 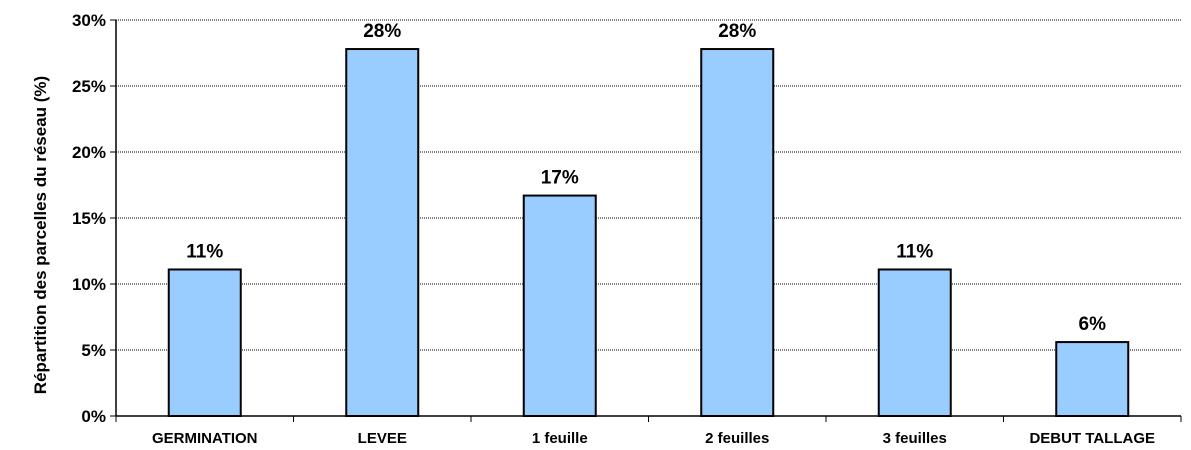 What do you see at coordinates (93, 350) in the screenshot?
I see `y-tick-label: 5%` at bounding box center [93, 350].